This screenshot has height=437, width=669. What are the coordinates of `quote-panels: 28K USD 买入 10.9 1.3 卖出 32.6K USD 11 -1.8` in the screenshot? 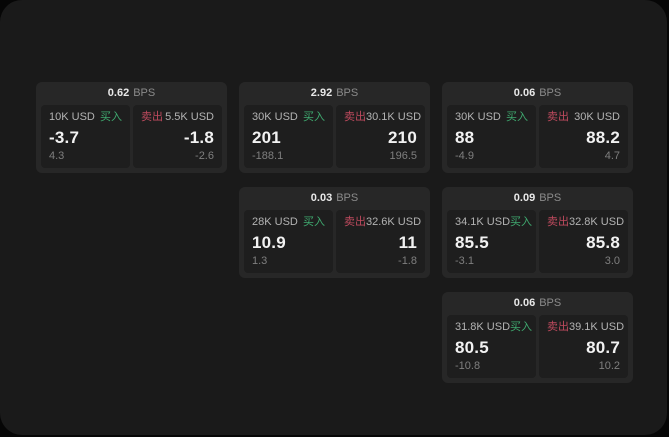 It's located at (334, 241).